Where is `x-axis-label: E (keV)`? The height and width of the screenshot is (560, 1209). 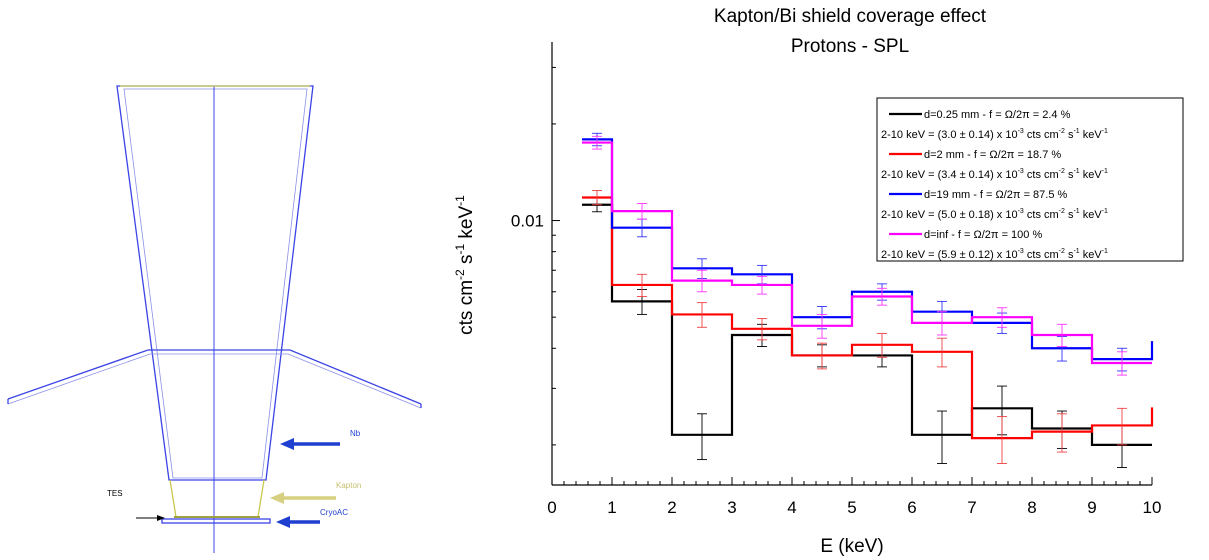 x-axis-label: E (keV) is located at coordinates (851, 546).